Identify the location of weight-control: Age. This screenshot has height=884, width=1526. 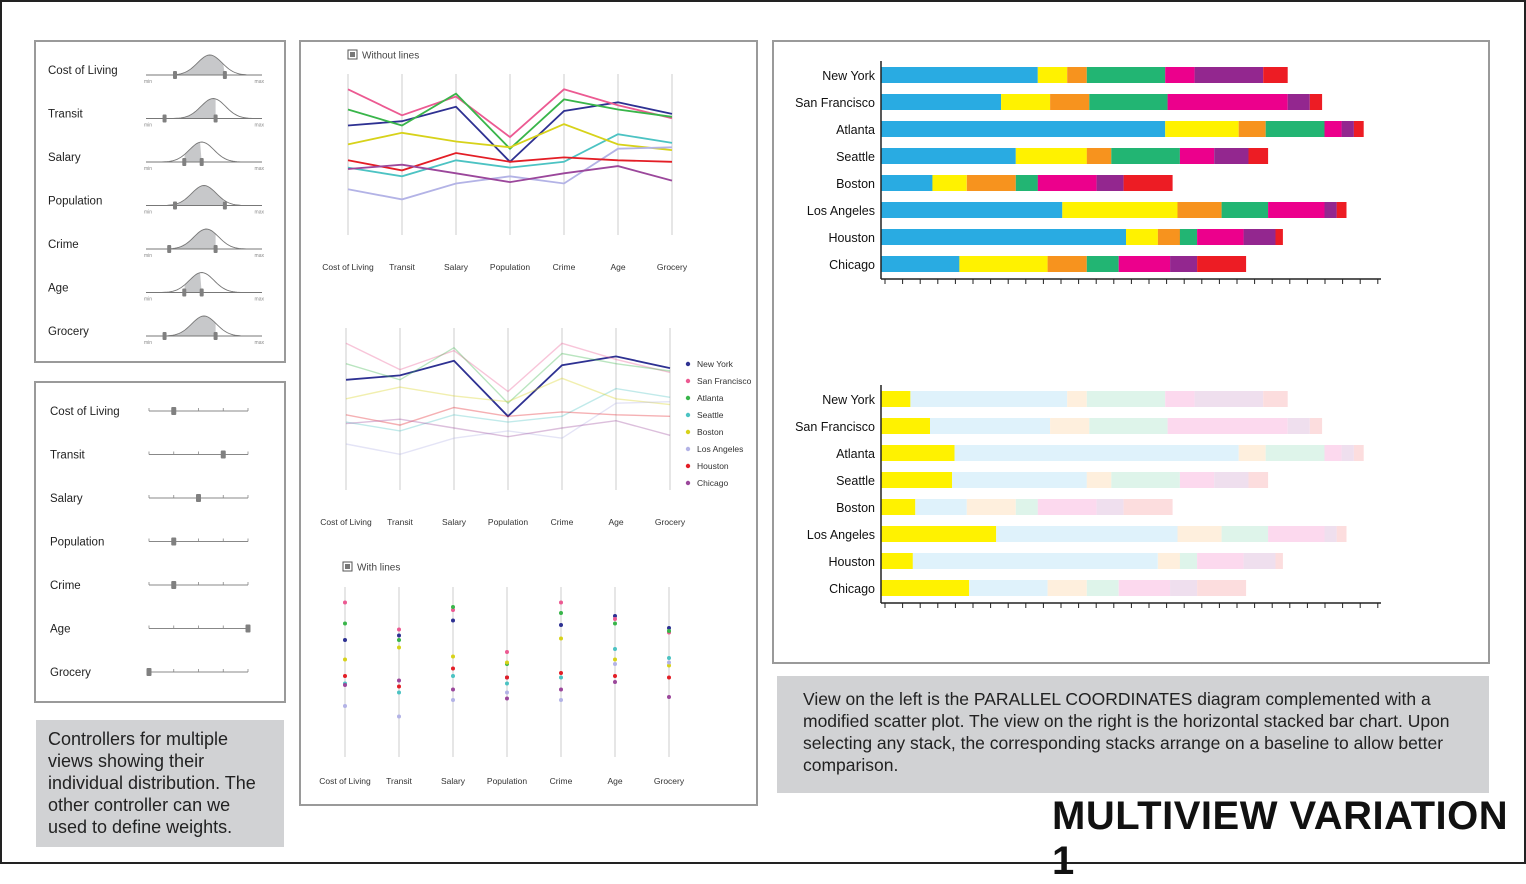
(150, 630).